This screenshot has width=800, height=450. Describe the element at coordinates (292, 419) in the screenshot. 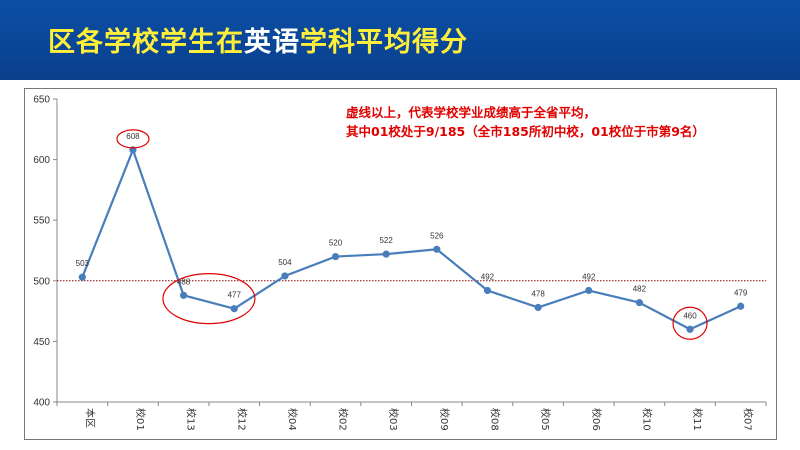

I see `x-tick-label: 校04` at that location.